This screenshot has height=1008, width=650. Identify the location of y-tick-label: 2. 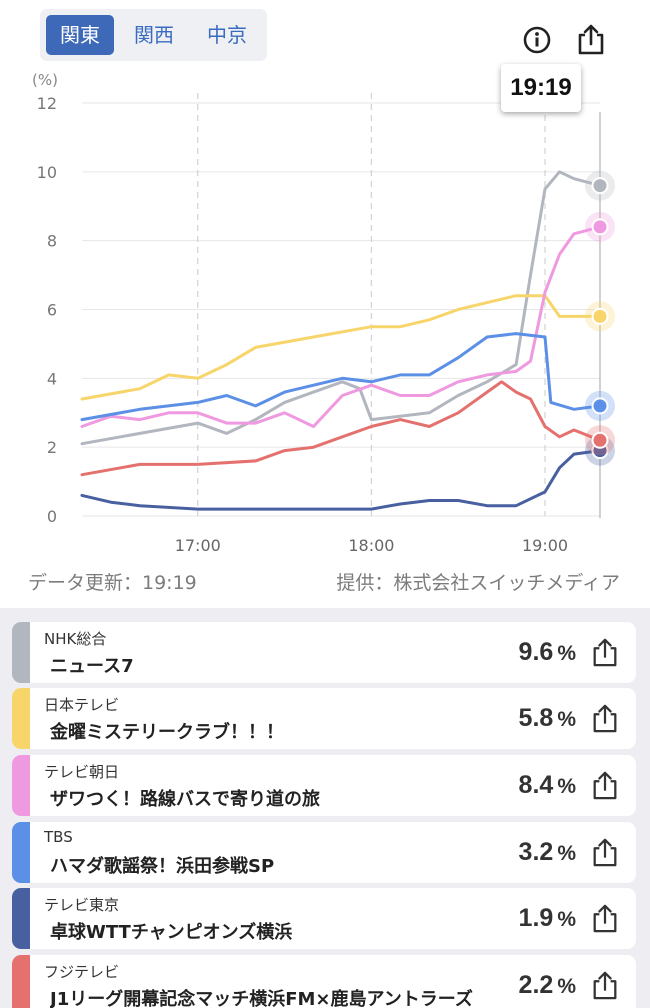
(52, 447).